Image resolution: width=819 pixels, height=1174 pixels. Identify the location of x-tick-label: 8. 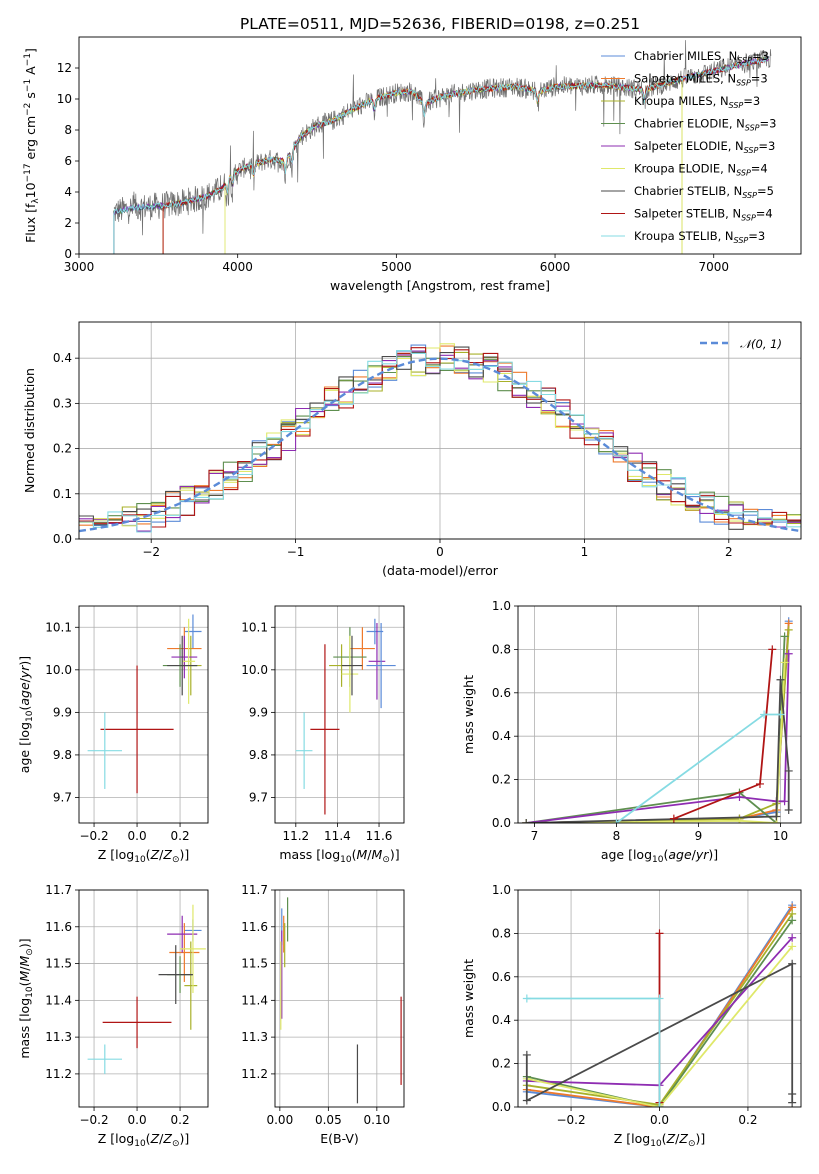
(617, 836).